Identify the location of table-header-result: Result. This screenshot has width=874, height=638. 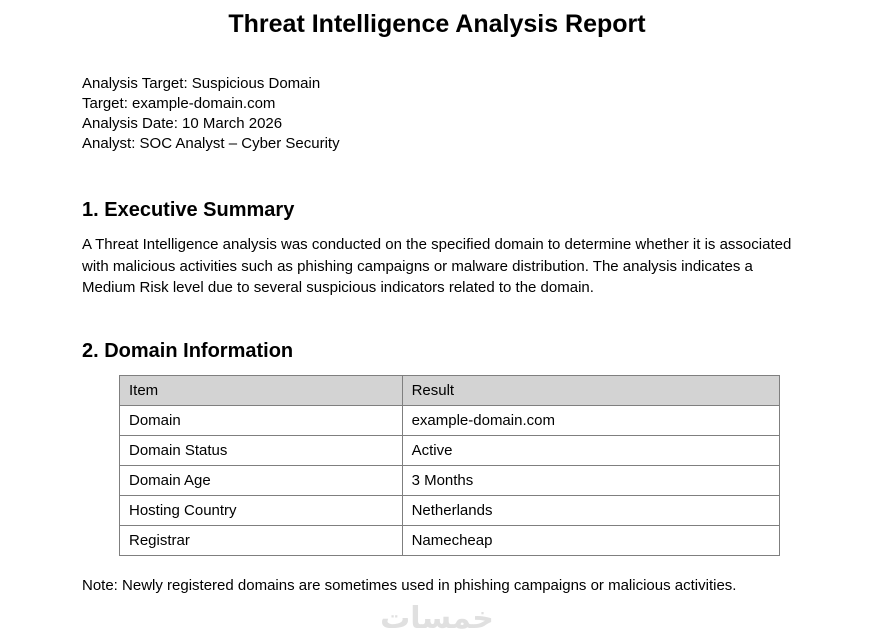
(591, 390).